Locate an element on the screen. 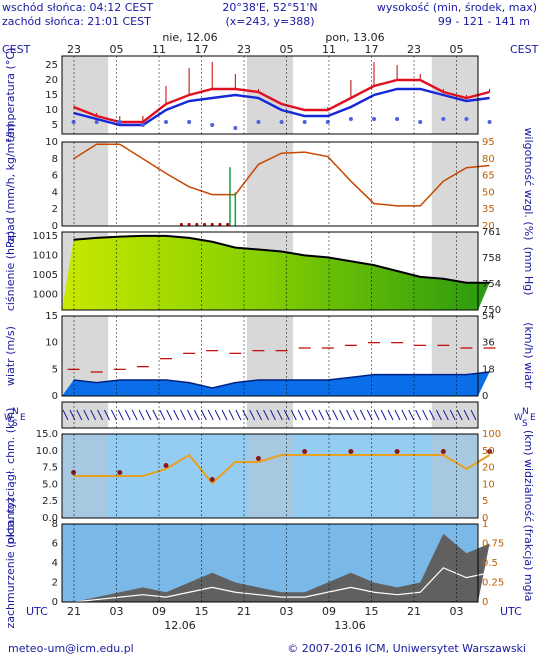 The width and height of the screenshot is (540, 660). sunset-text: zachód słońca: 21:01 CEST is located at coordinates (76, 21).